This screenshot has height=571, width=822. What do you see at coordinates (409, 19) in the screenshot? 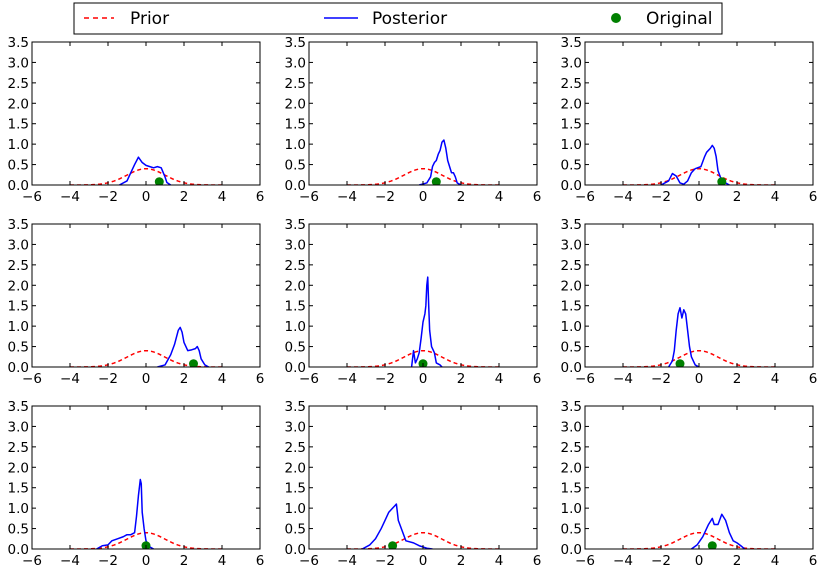
I see `legend-posterior-label: Posterior` at bounding box center [409, 19].